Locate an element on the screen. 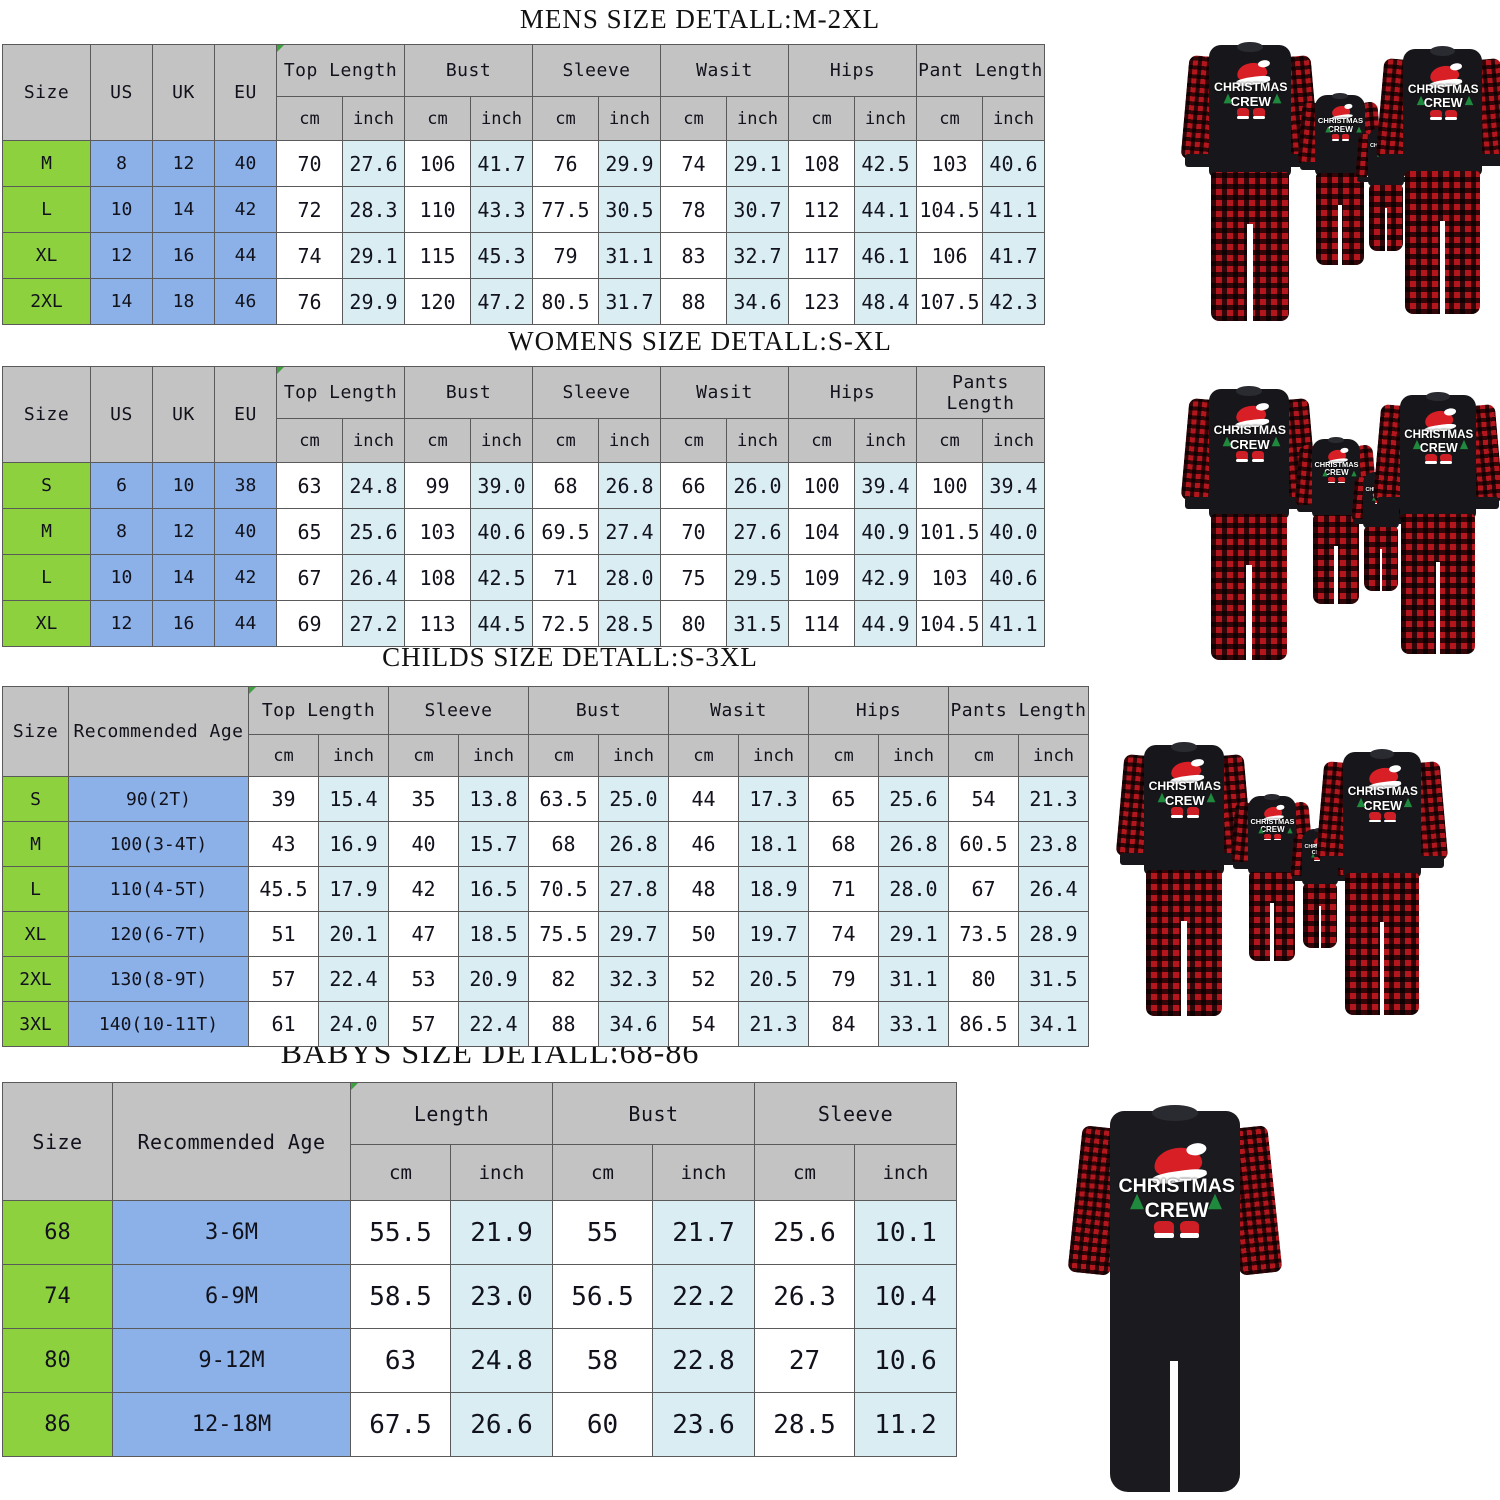  cell-inch: 28.9 is located at coordinates (1053, 934).